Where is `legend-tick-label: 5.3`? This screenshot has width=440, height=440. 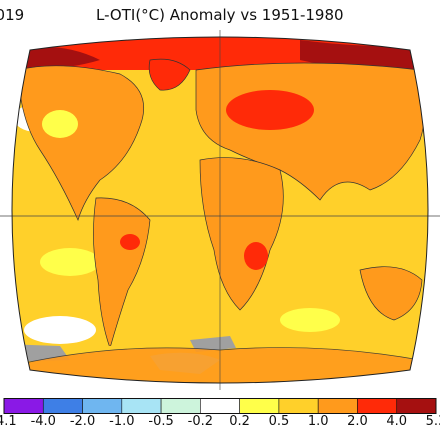
legend-tick-label: 5.3 is located at coordinates (432, 421).